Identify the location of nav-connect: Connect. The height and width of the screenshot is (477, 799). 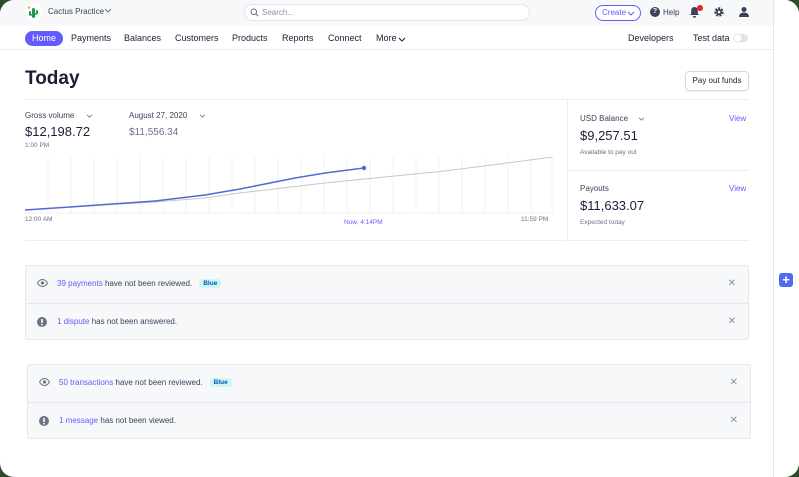
(345, 38).